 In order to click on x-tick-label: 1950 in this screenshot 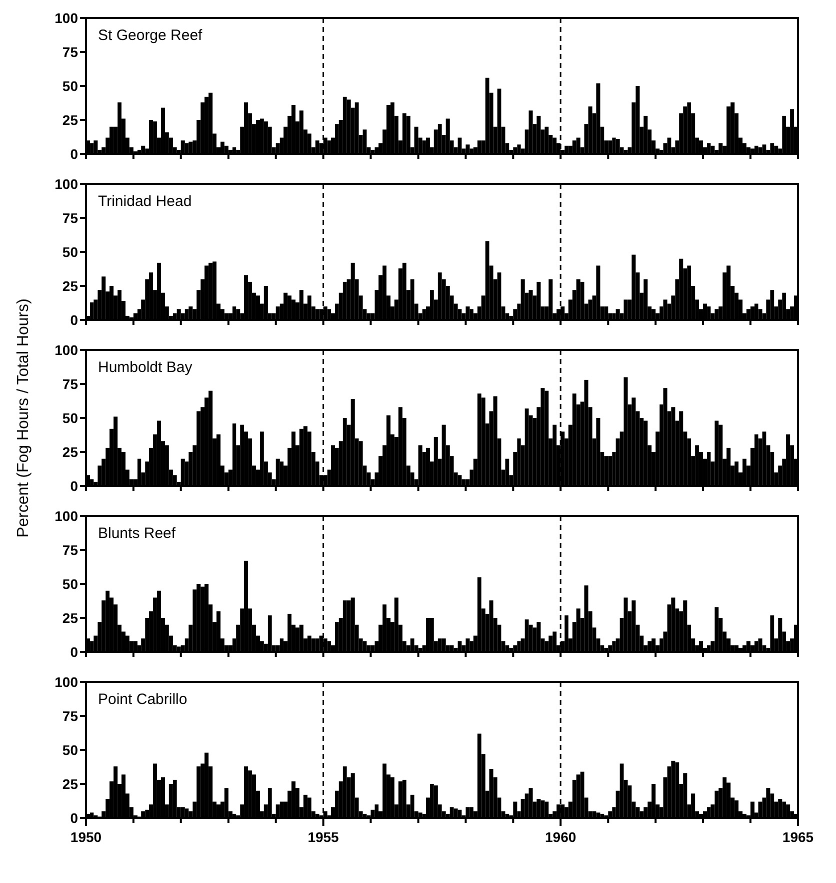, I will do `click(86, 837)`.